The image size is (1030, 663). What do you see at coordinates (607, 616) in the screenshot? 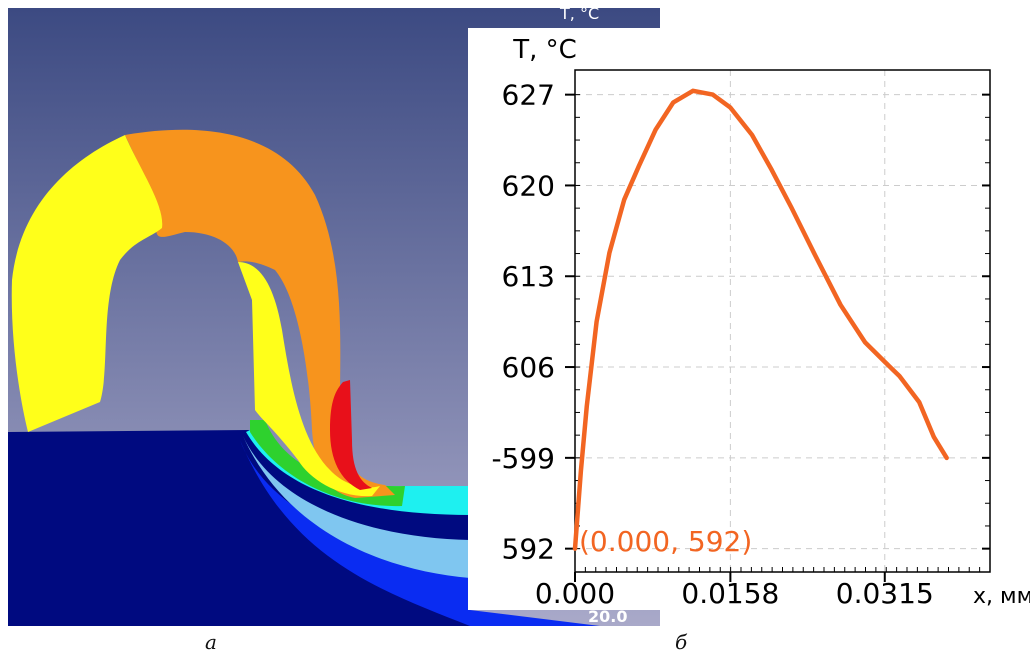
I see `colorbar-bottom-value: 20.0` at bounding box center [607, 616].